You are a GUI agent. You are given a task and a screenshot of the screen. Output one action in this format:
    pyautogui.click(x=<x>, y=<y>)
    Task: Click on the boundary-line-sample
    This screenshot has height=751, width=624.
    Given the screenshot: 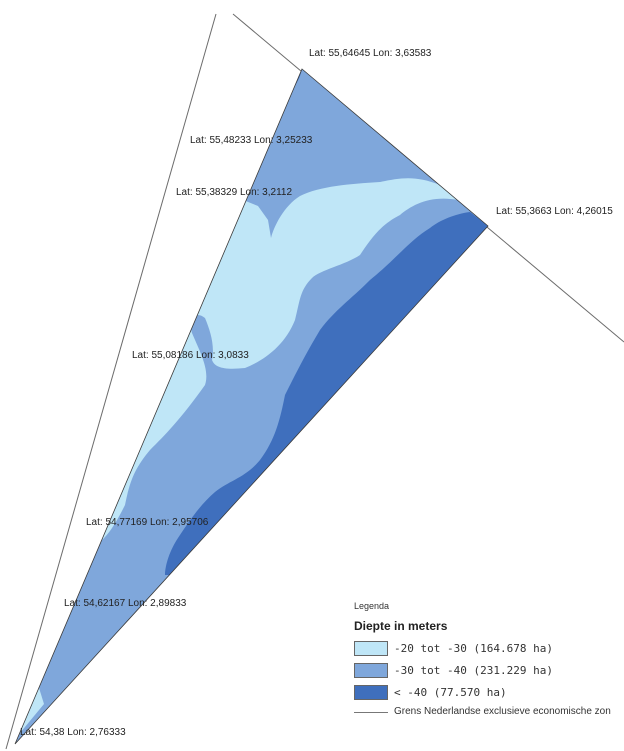 What is the action you would take?
    pyautogui.click(x=371, y=712)
    